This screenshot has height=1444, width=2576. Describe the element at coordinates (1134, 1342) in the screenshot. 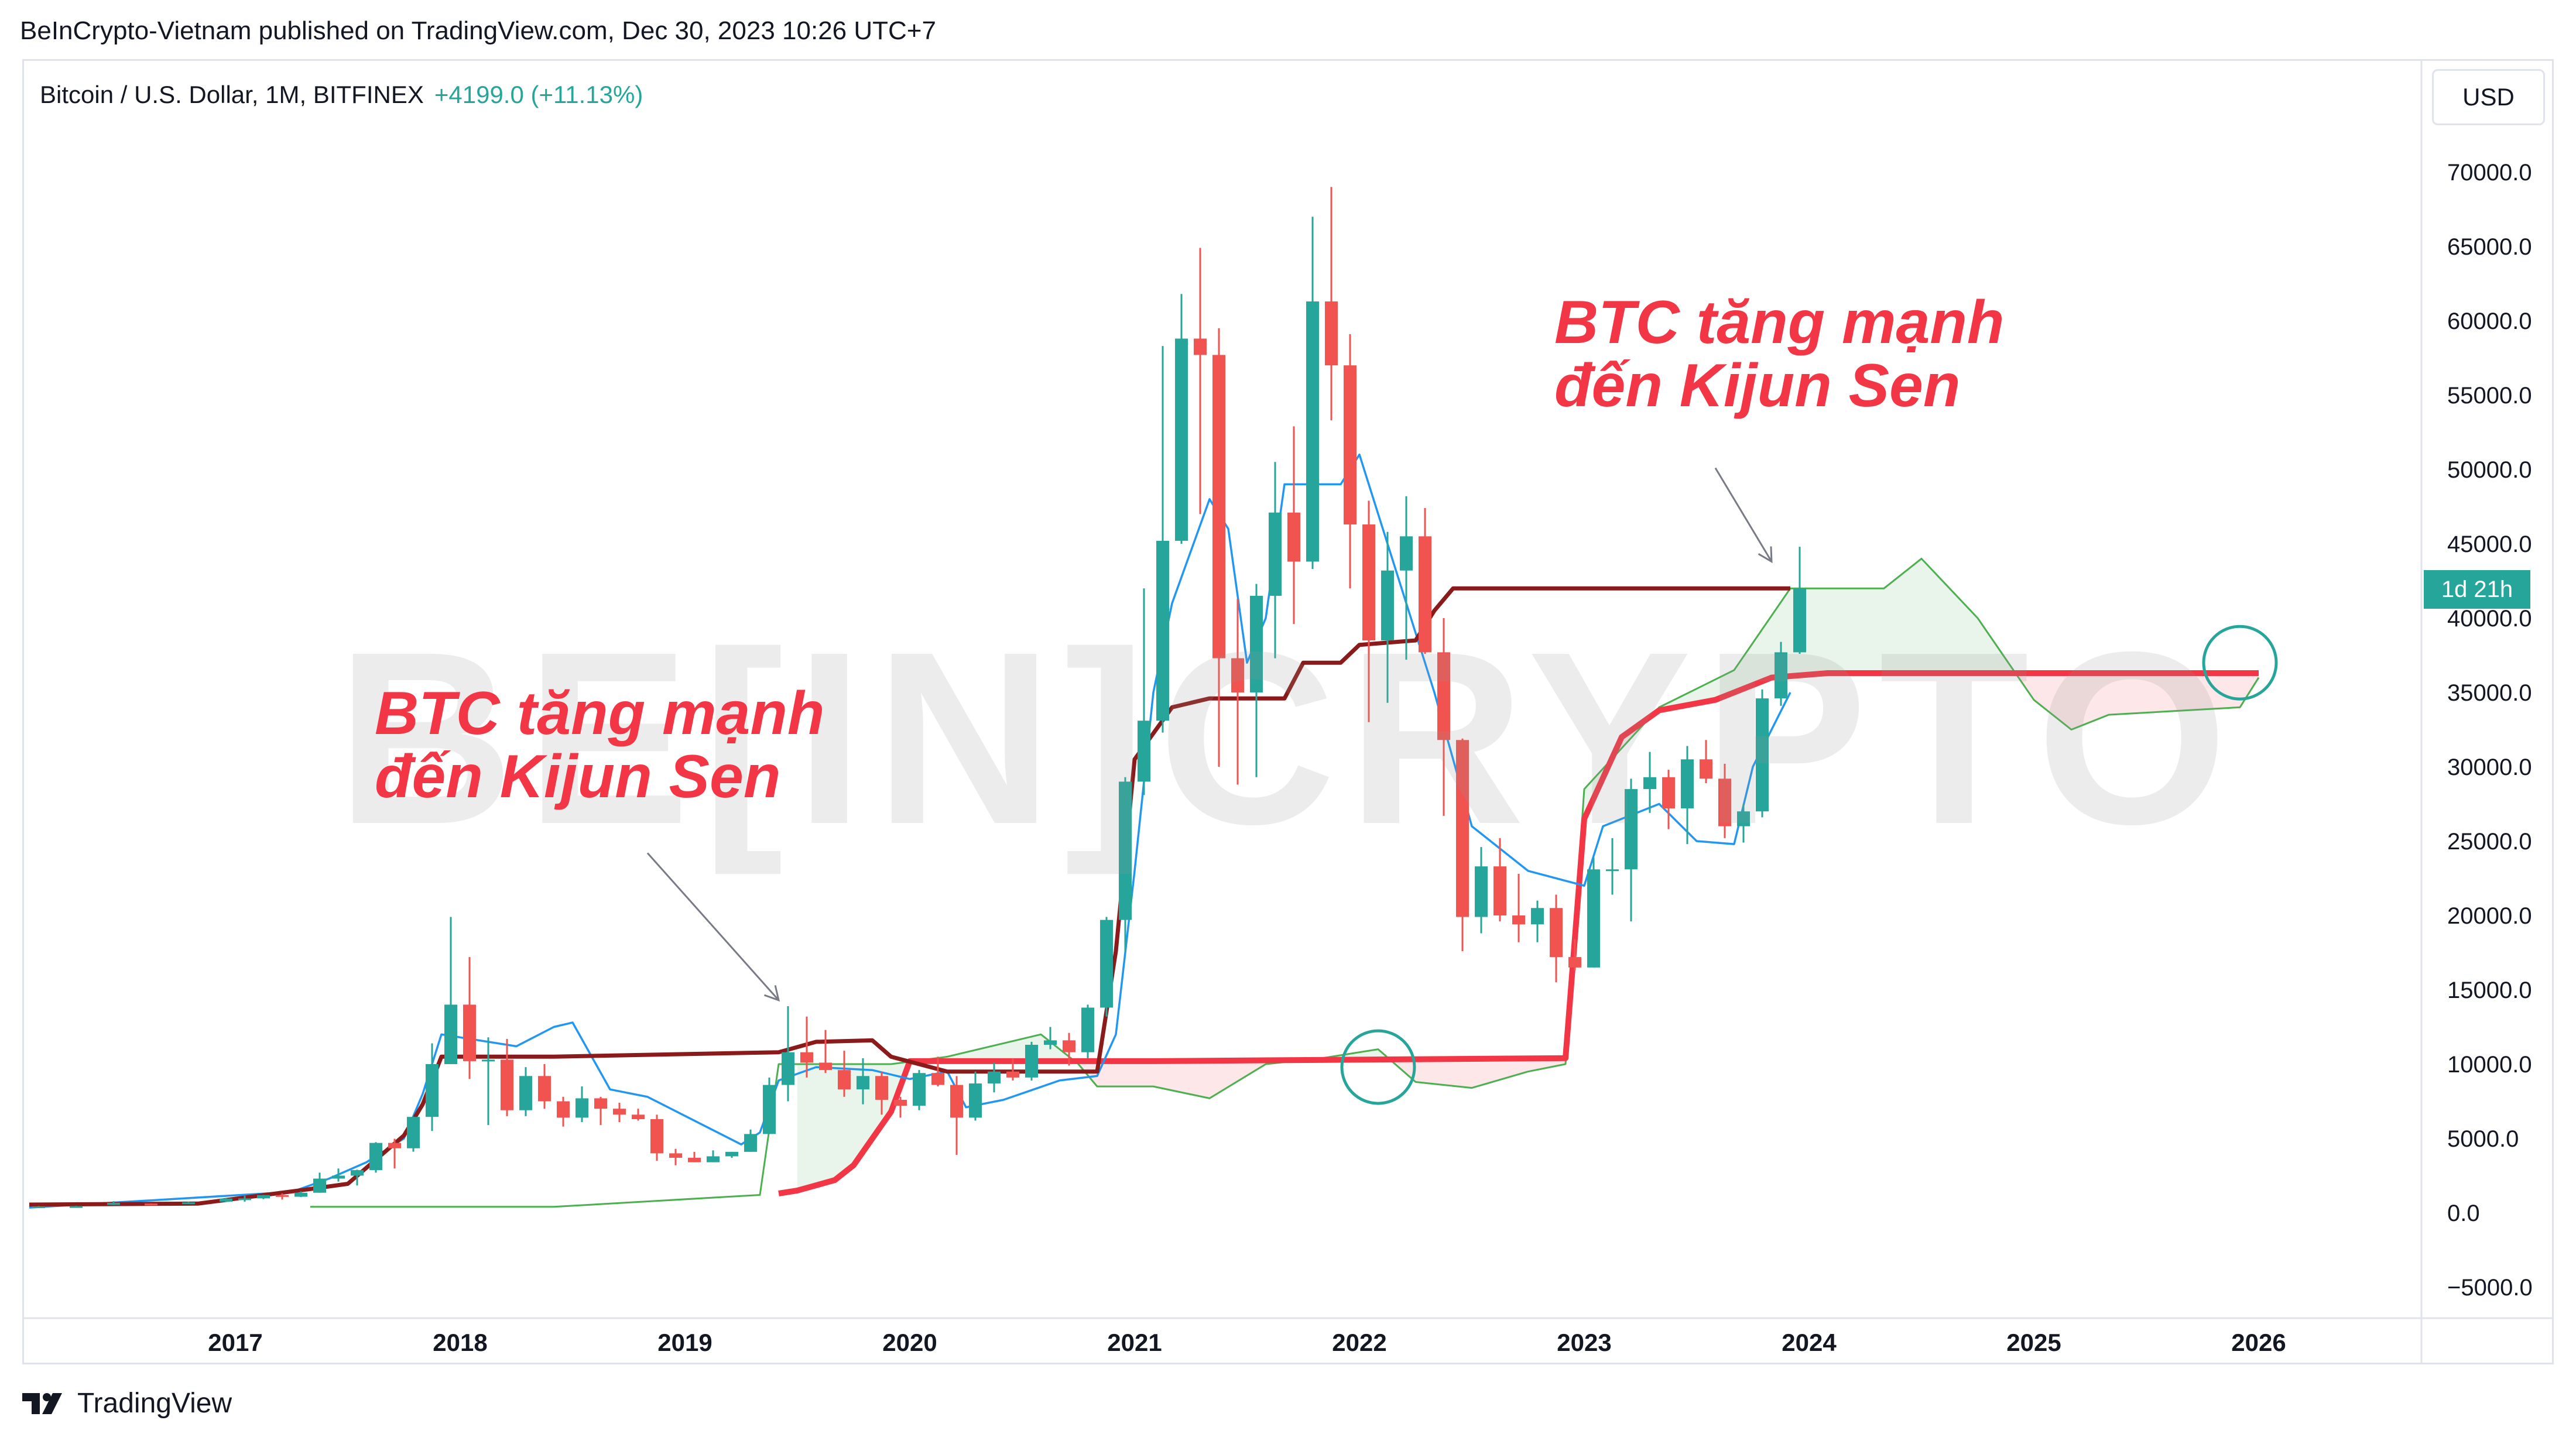

I see `time-tick-label: 2021` at that location.